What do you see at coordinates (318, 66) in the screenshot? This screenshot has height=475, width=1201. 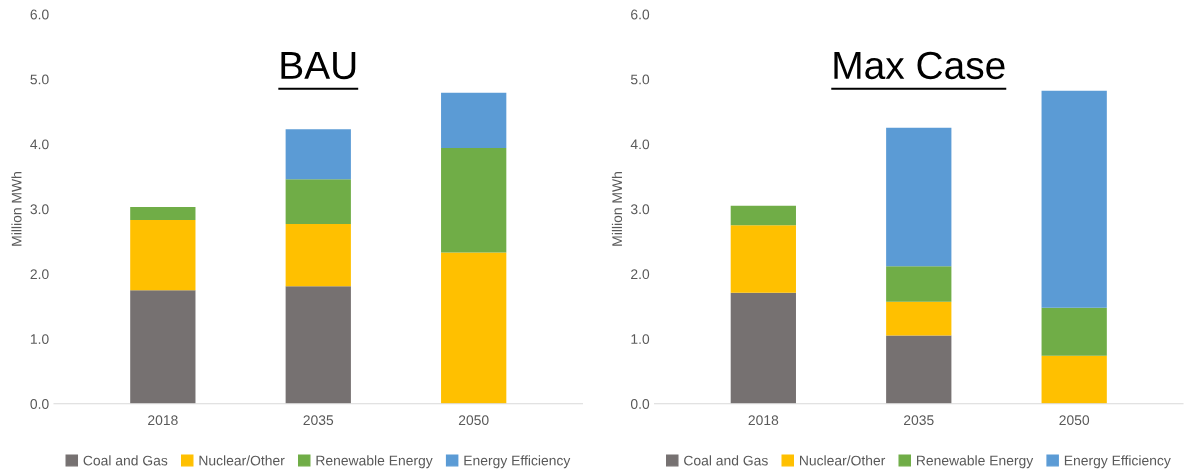 I see `text: BAU` at bounding box center [318, 66].